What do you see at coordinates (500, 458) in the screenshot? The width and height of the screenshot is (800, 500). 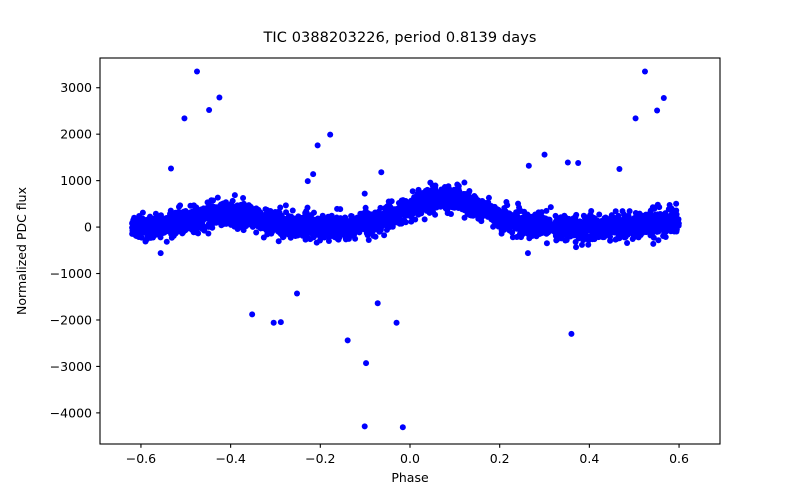 I see `x-tick-label: 0.2` at bounding box center [500, 458].